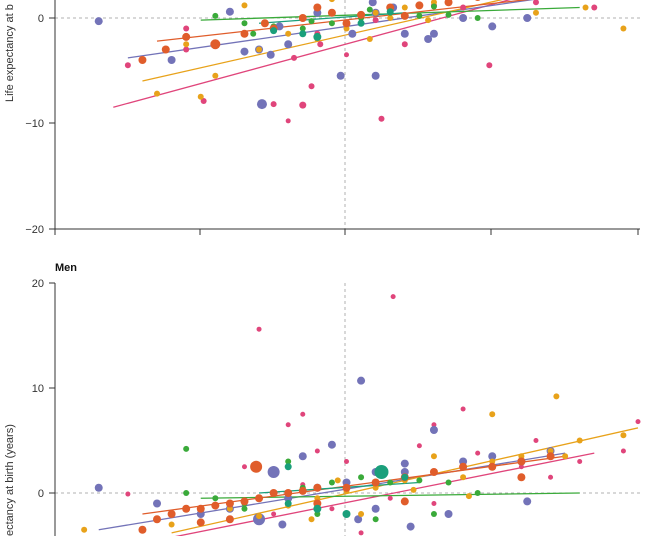  What do you see at coordinates (43, 389) in the screenshot?
I see `y-ticks: 20 10 0` at bounding box center [43, 389].